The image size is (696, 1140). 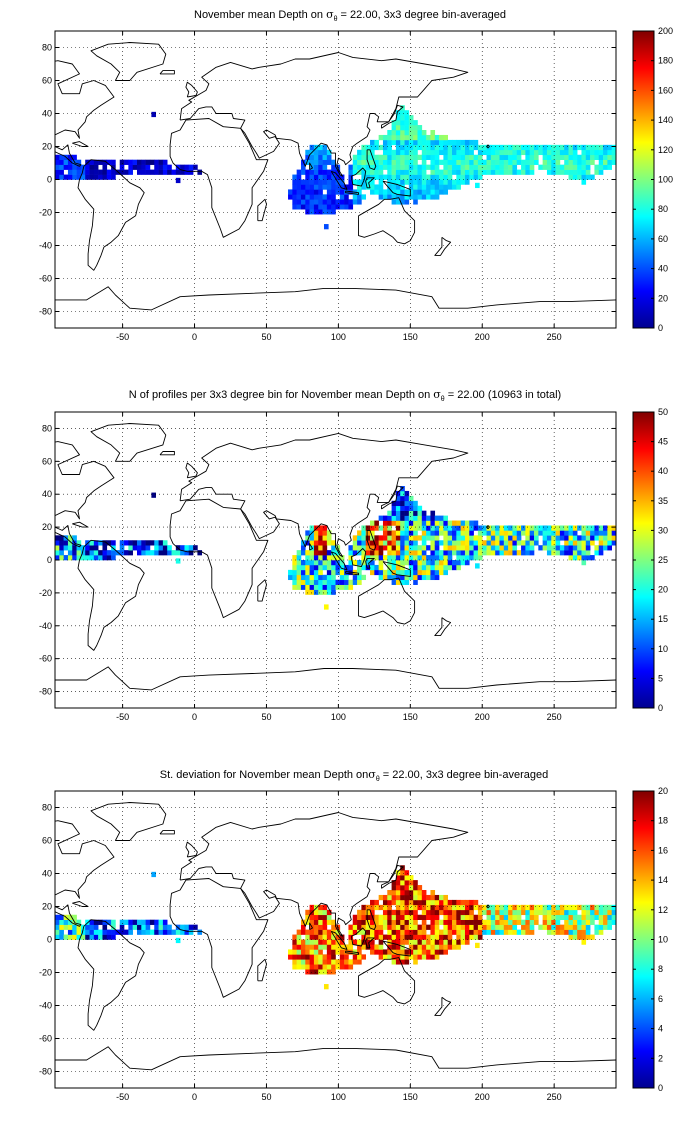 I want to click on x-tick-label: 100, so click(x=338, y=337).